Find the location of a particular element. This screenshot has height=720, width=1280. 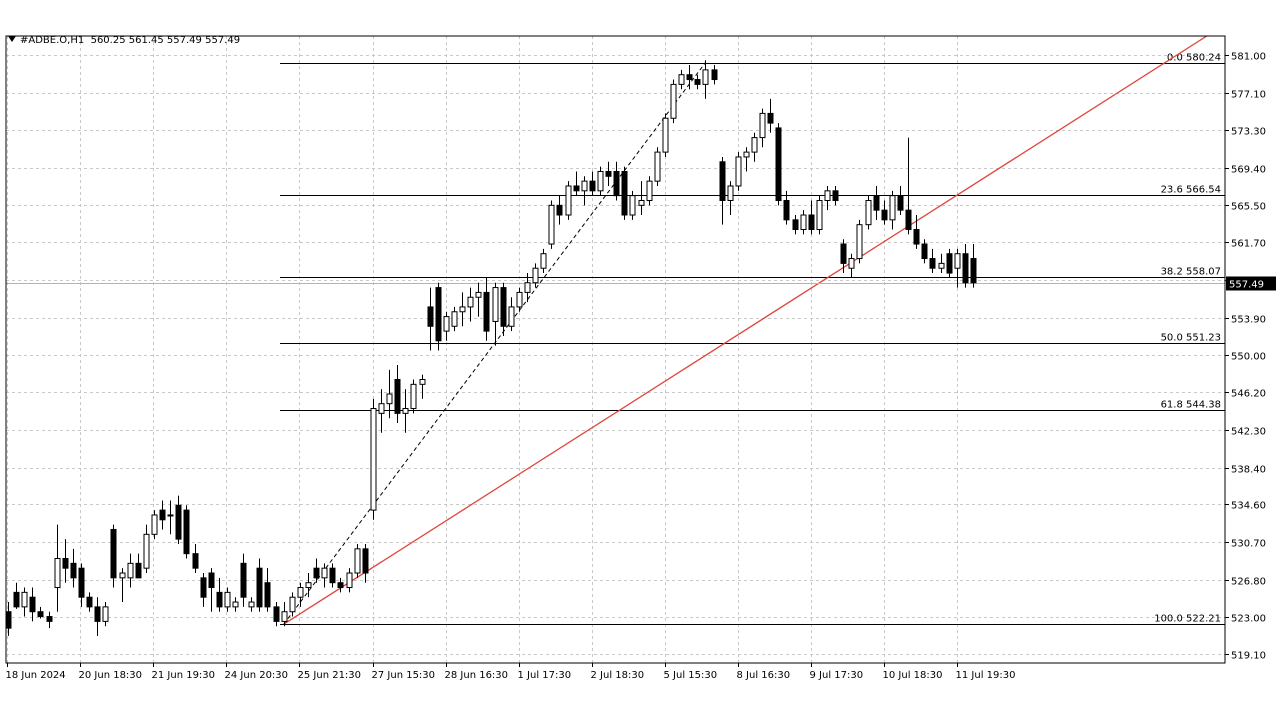

chart-header: #ADBE.O,H1 560.25 561.45 557.49 557.49 is located at coordinates (124, 40).